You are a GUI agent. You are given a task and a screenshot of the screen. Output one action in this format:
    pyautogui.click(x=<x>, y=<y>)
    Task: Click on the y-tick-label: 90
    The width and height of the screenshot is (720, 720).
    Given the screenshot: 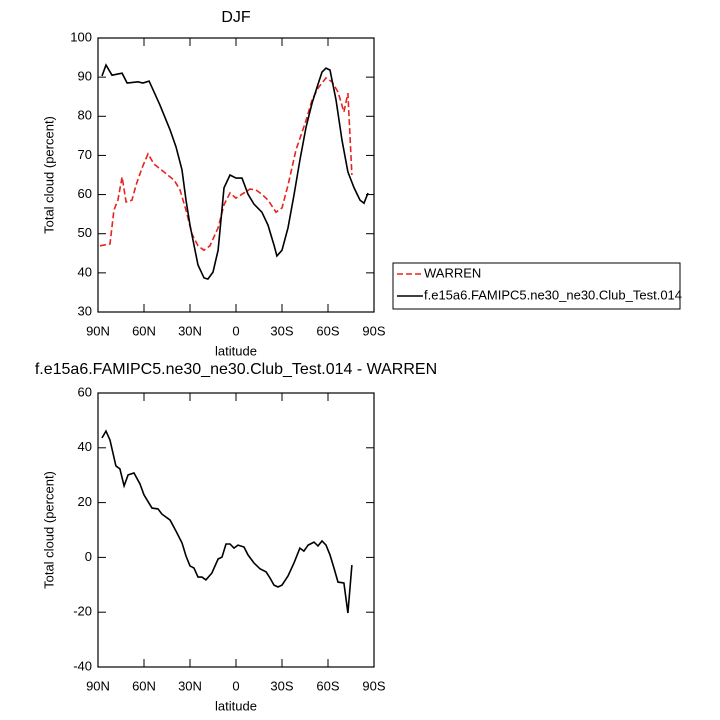 What is the action you would take?
    pyautogui.click(x=85, y=76)
    